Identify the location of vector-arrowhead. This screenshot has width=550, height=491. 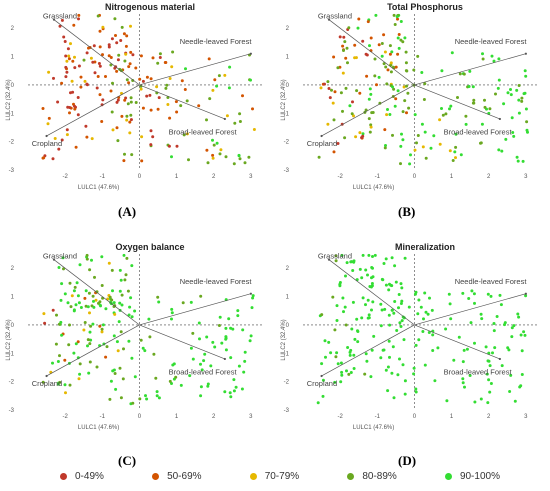
(54, 19).